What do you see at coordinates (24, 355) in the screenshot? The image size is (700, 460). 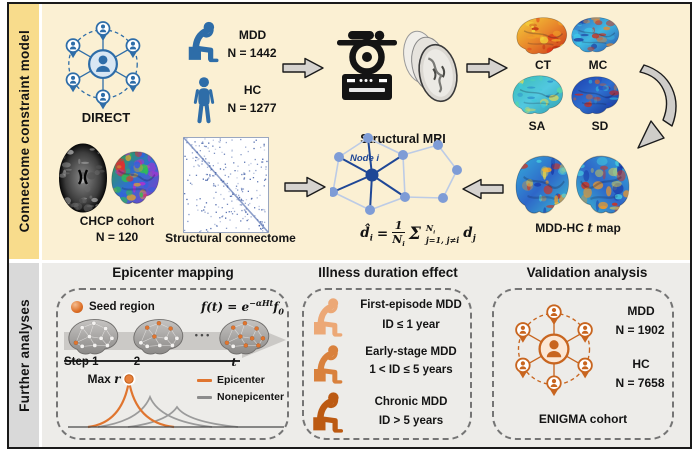 I see `sidebar-further-analyses: Further analyses` at bounding box center [24, 355].